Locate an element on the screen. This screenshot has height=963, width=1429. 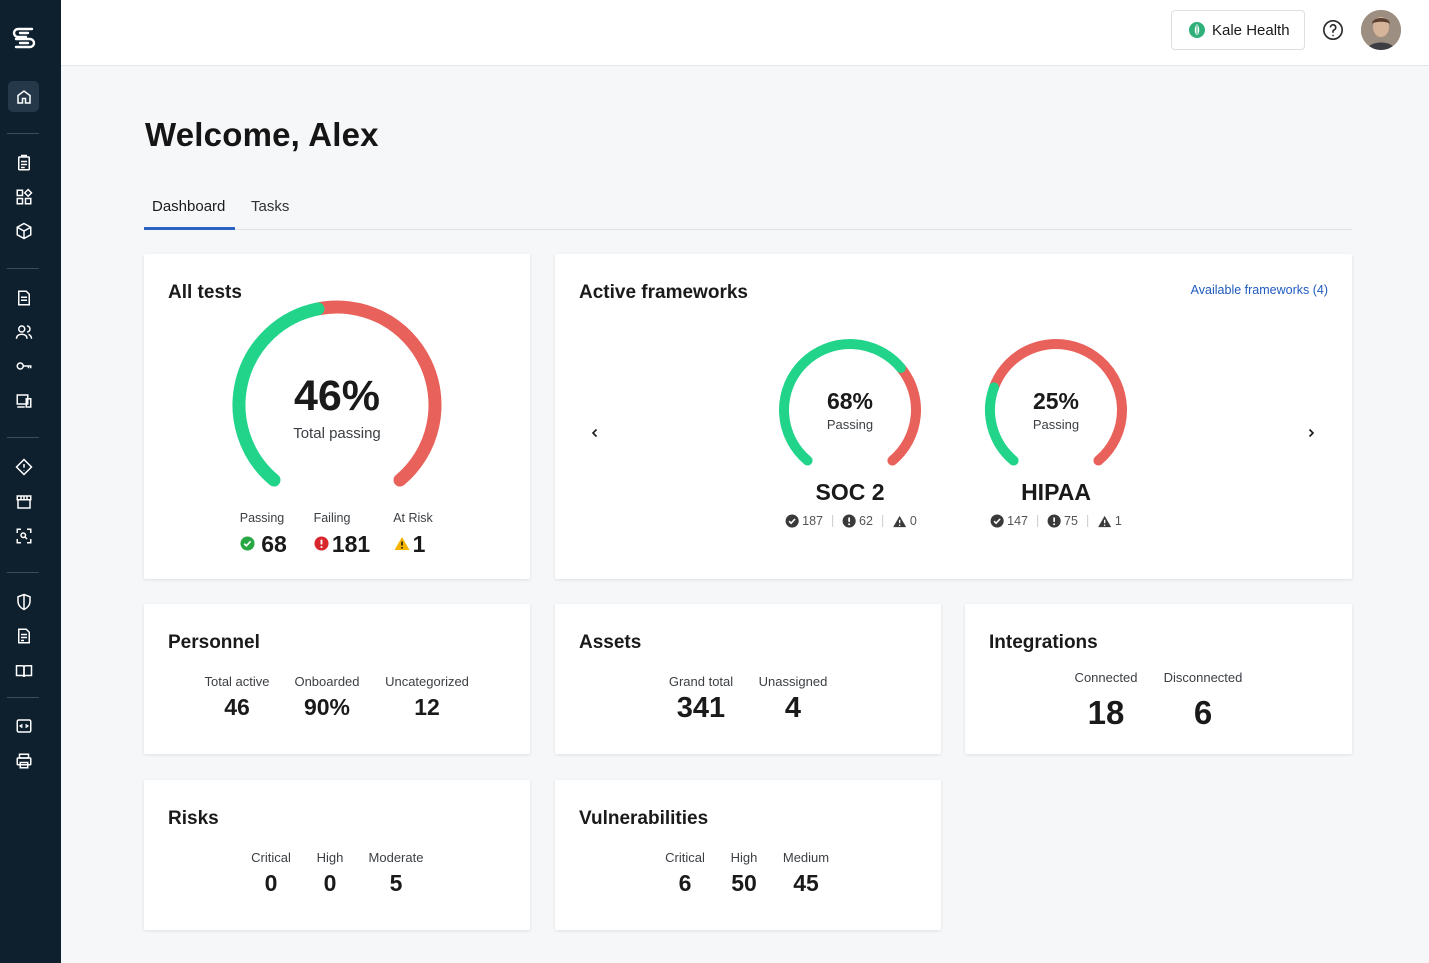
nav-vendors is located at coordinates (23, 501).